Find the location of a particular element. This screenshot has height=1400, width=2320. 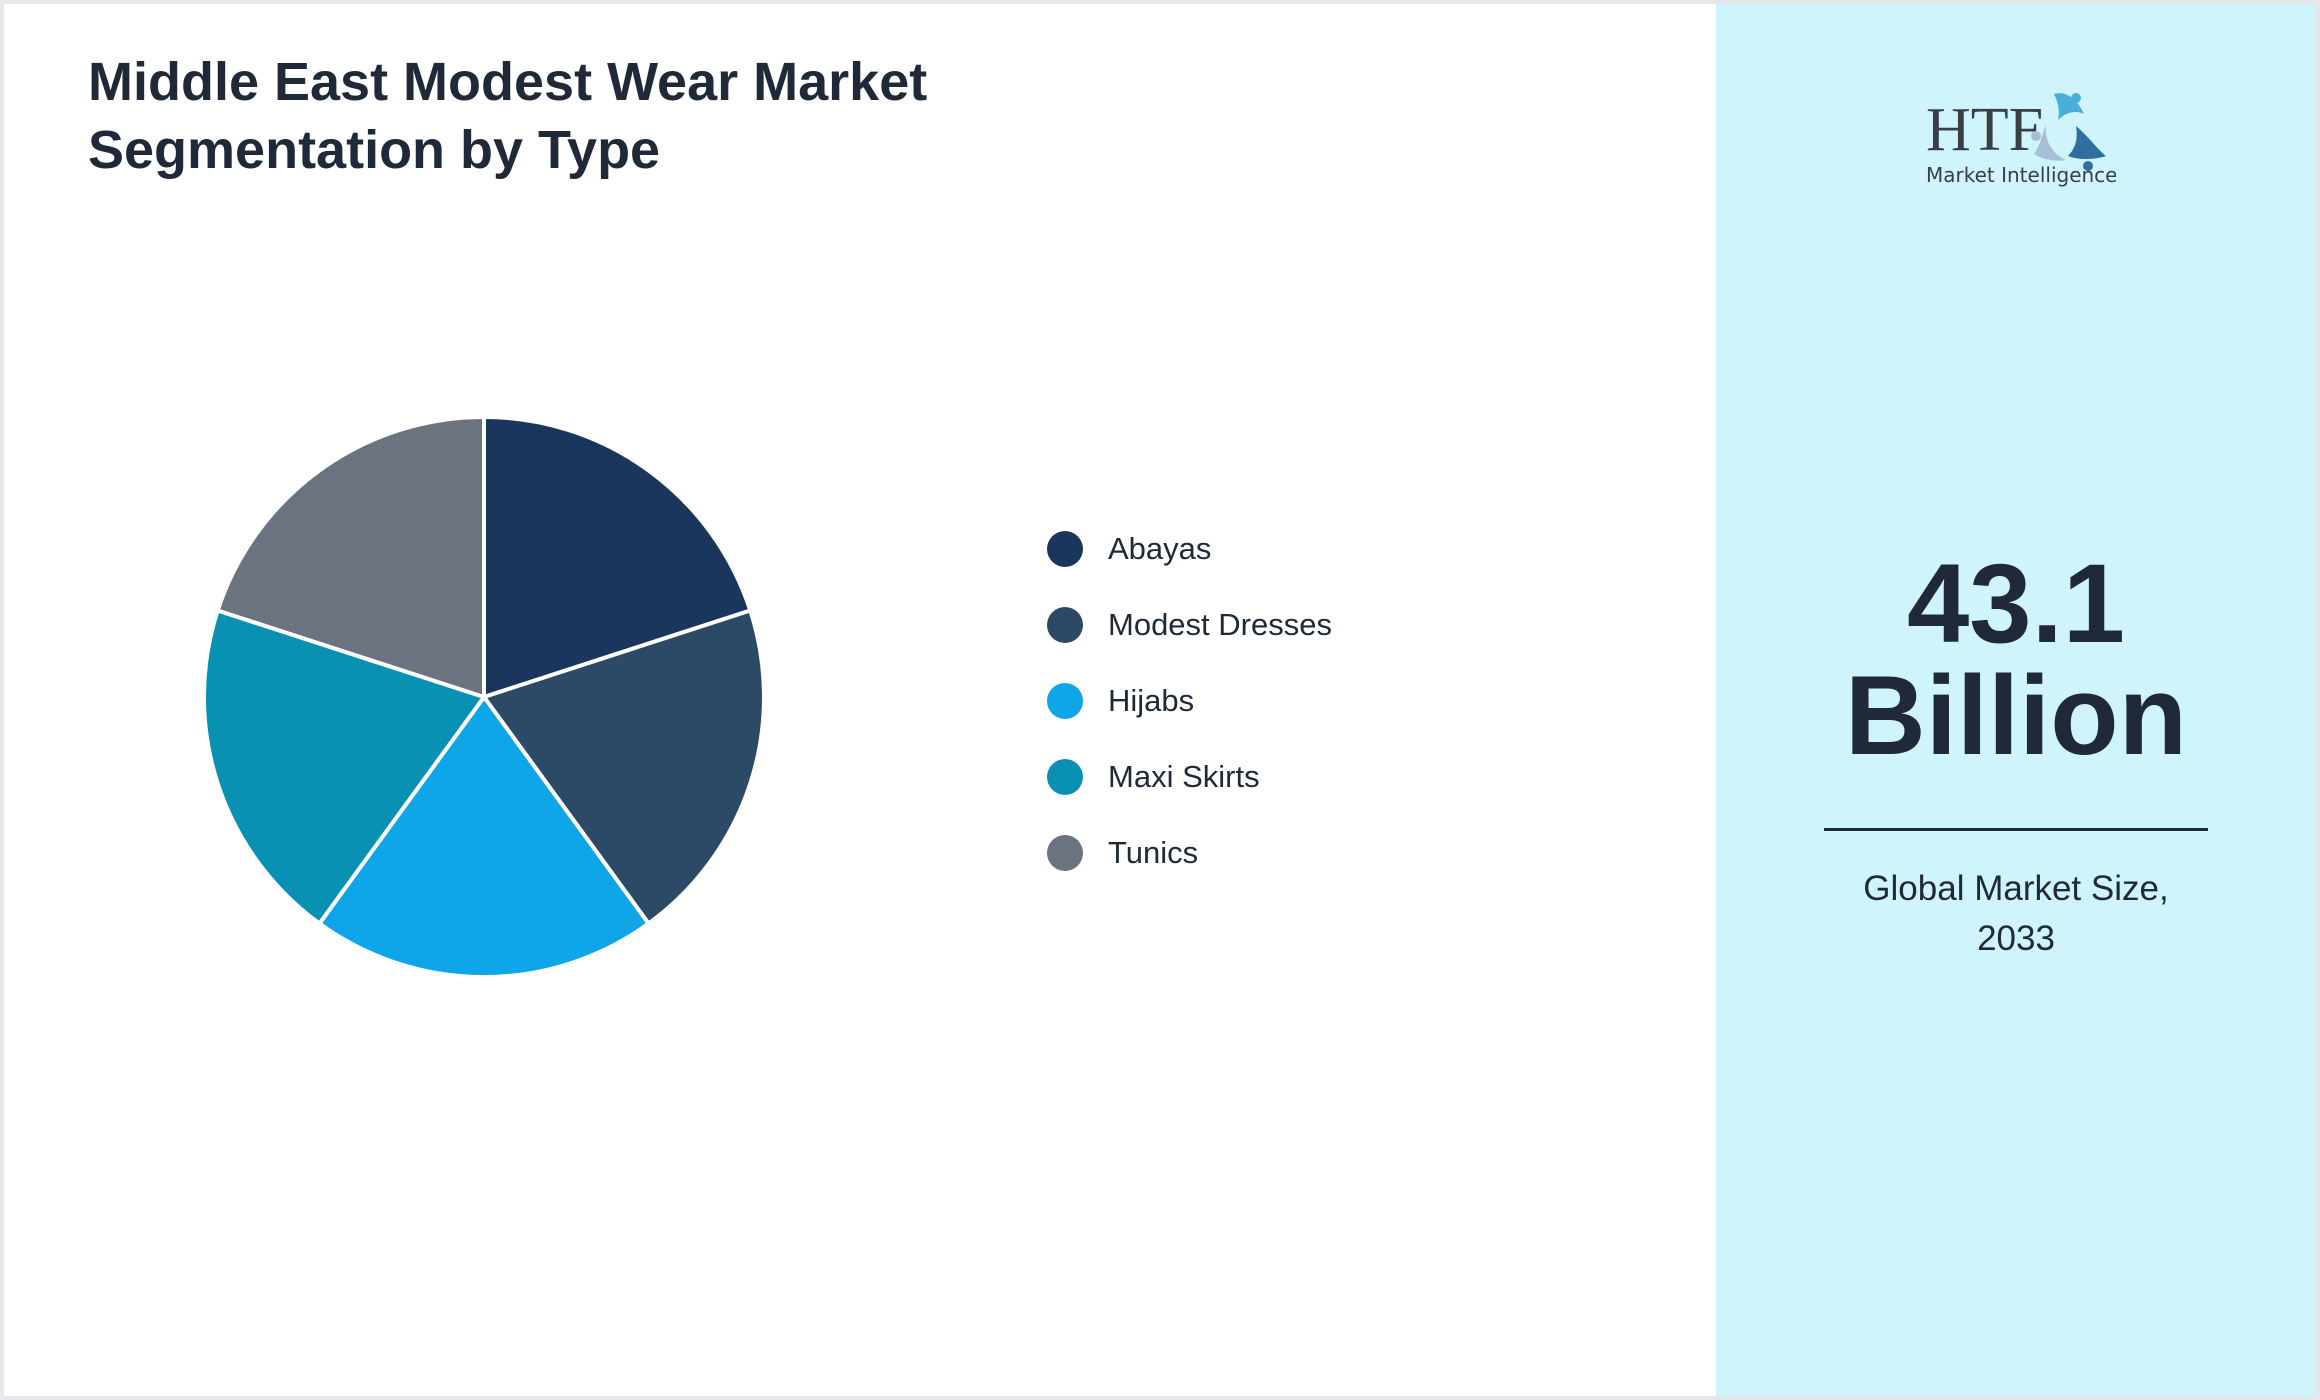

legend-item: Tunics is located at coordinates (1122, 853).